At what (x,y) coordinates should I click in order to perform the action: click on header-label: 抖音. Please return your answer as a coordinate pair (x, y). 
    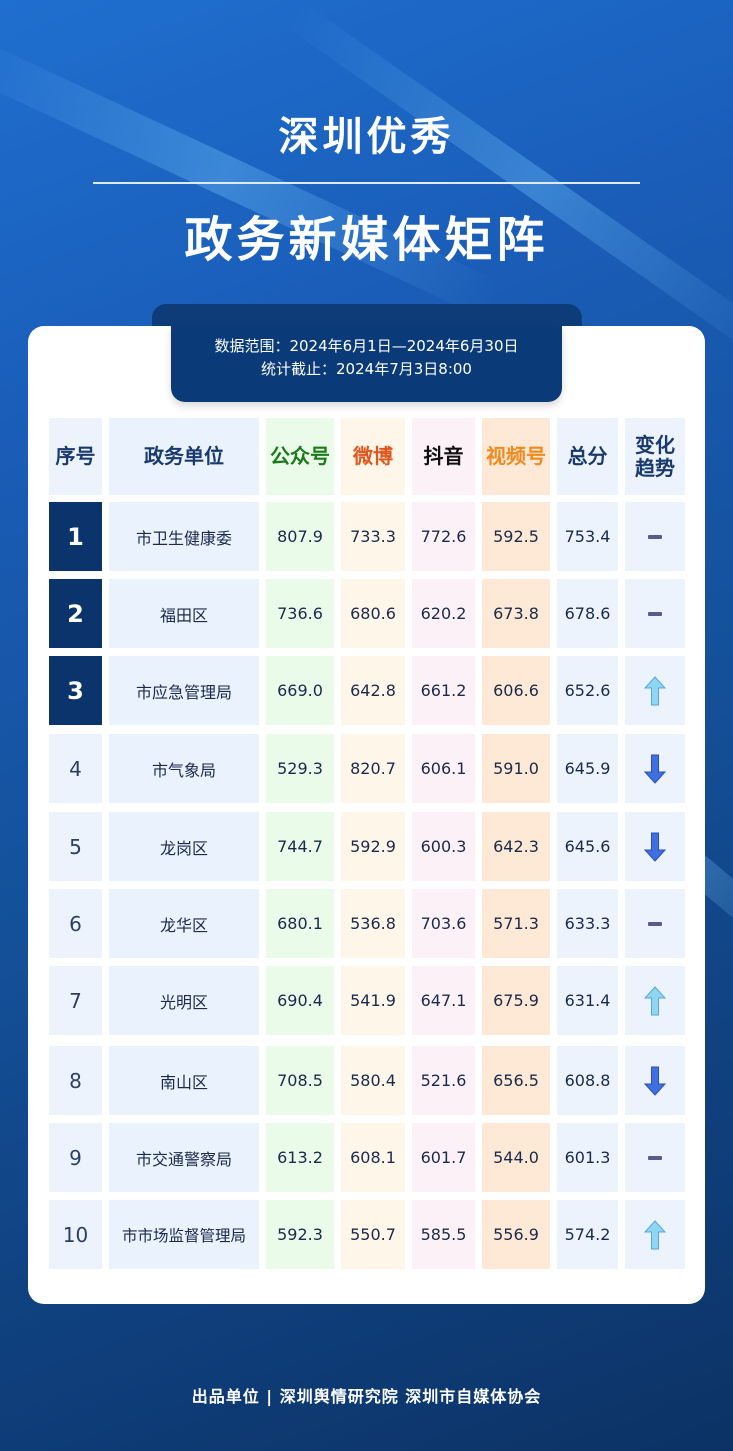
    Looking at the image, I should click on (443, 456).